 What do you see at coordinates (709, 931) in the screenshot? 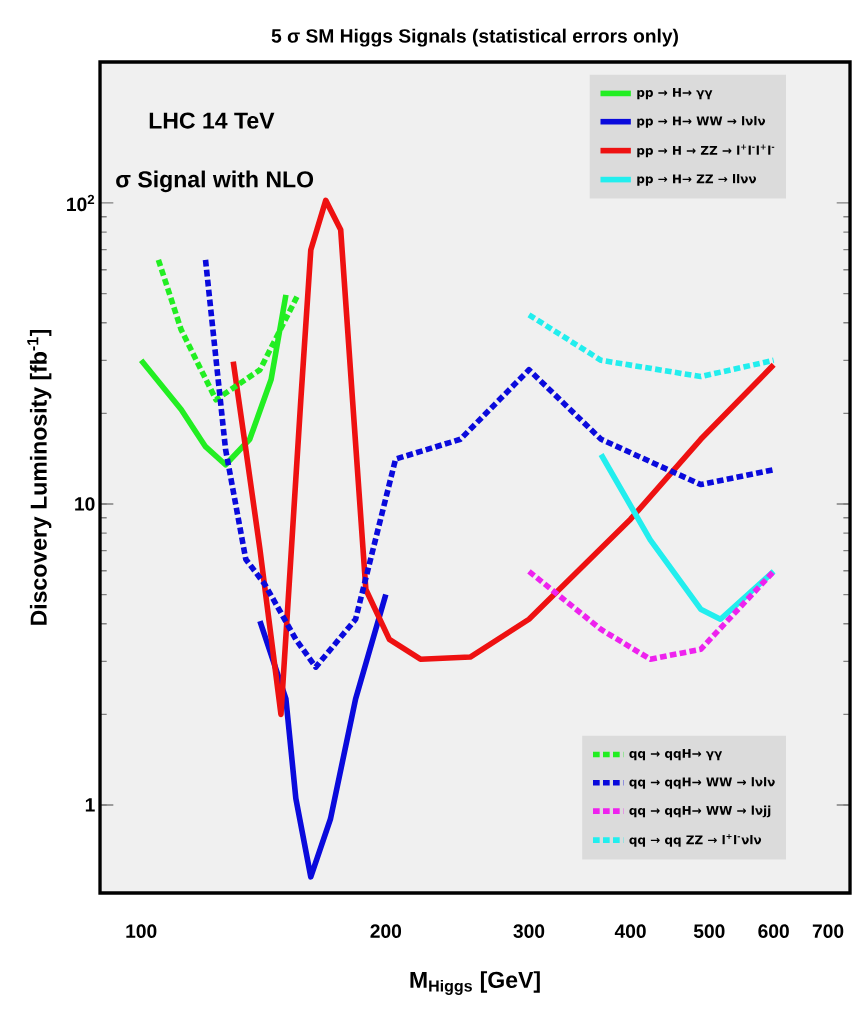
I see `x-tick-label: 500` at bounding box center [709, 931].